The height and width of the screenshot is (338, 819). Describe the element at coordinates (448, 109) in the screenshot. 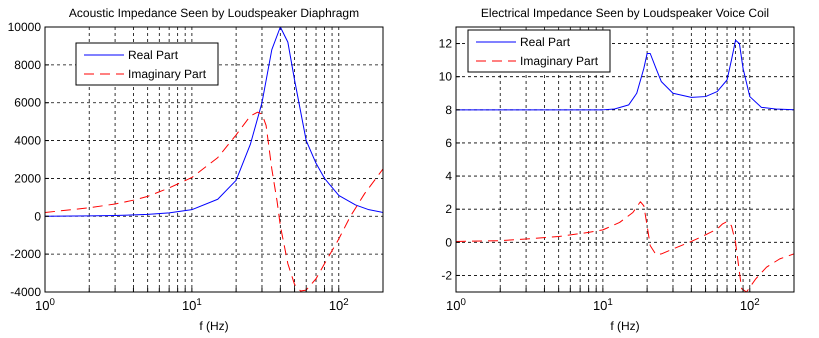

I see `y-tick-label: 8` at that location.